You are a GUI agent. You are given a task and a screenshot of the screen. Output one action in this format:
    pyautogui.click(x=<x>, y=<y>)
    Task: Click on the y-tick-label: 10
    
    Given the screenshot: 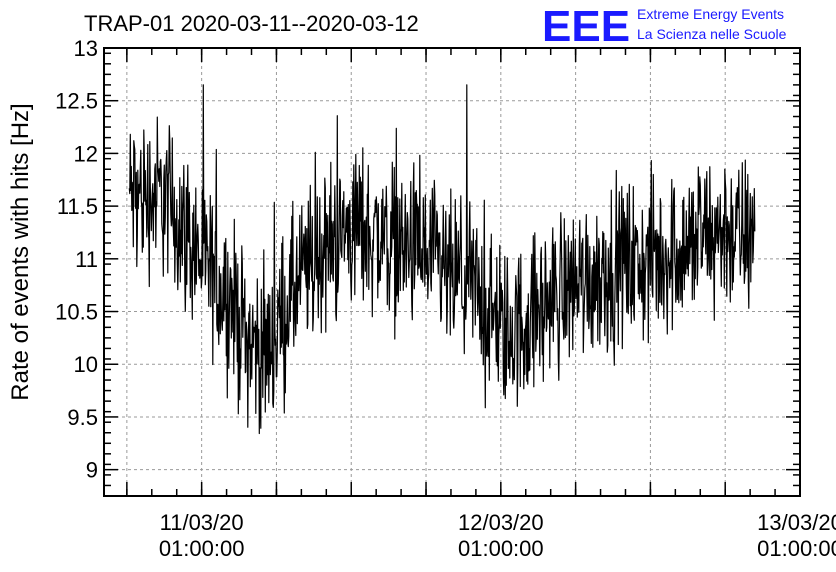 What is the action you would take?
    pyautogui.click(x=86, y=364)
    